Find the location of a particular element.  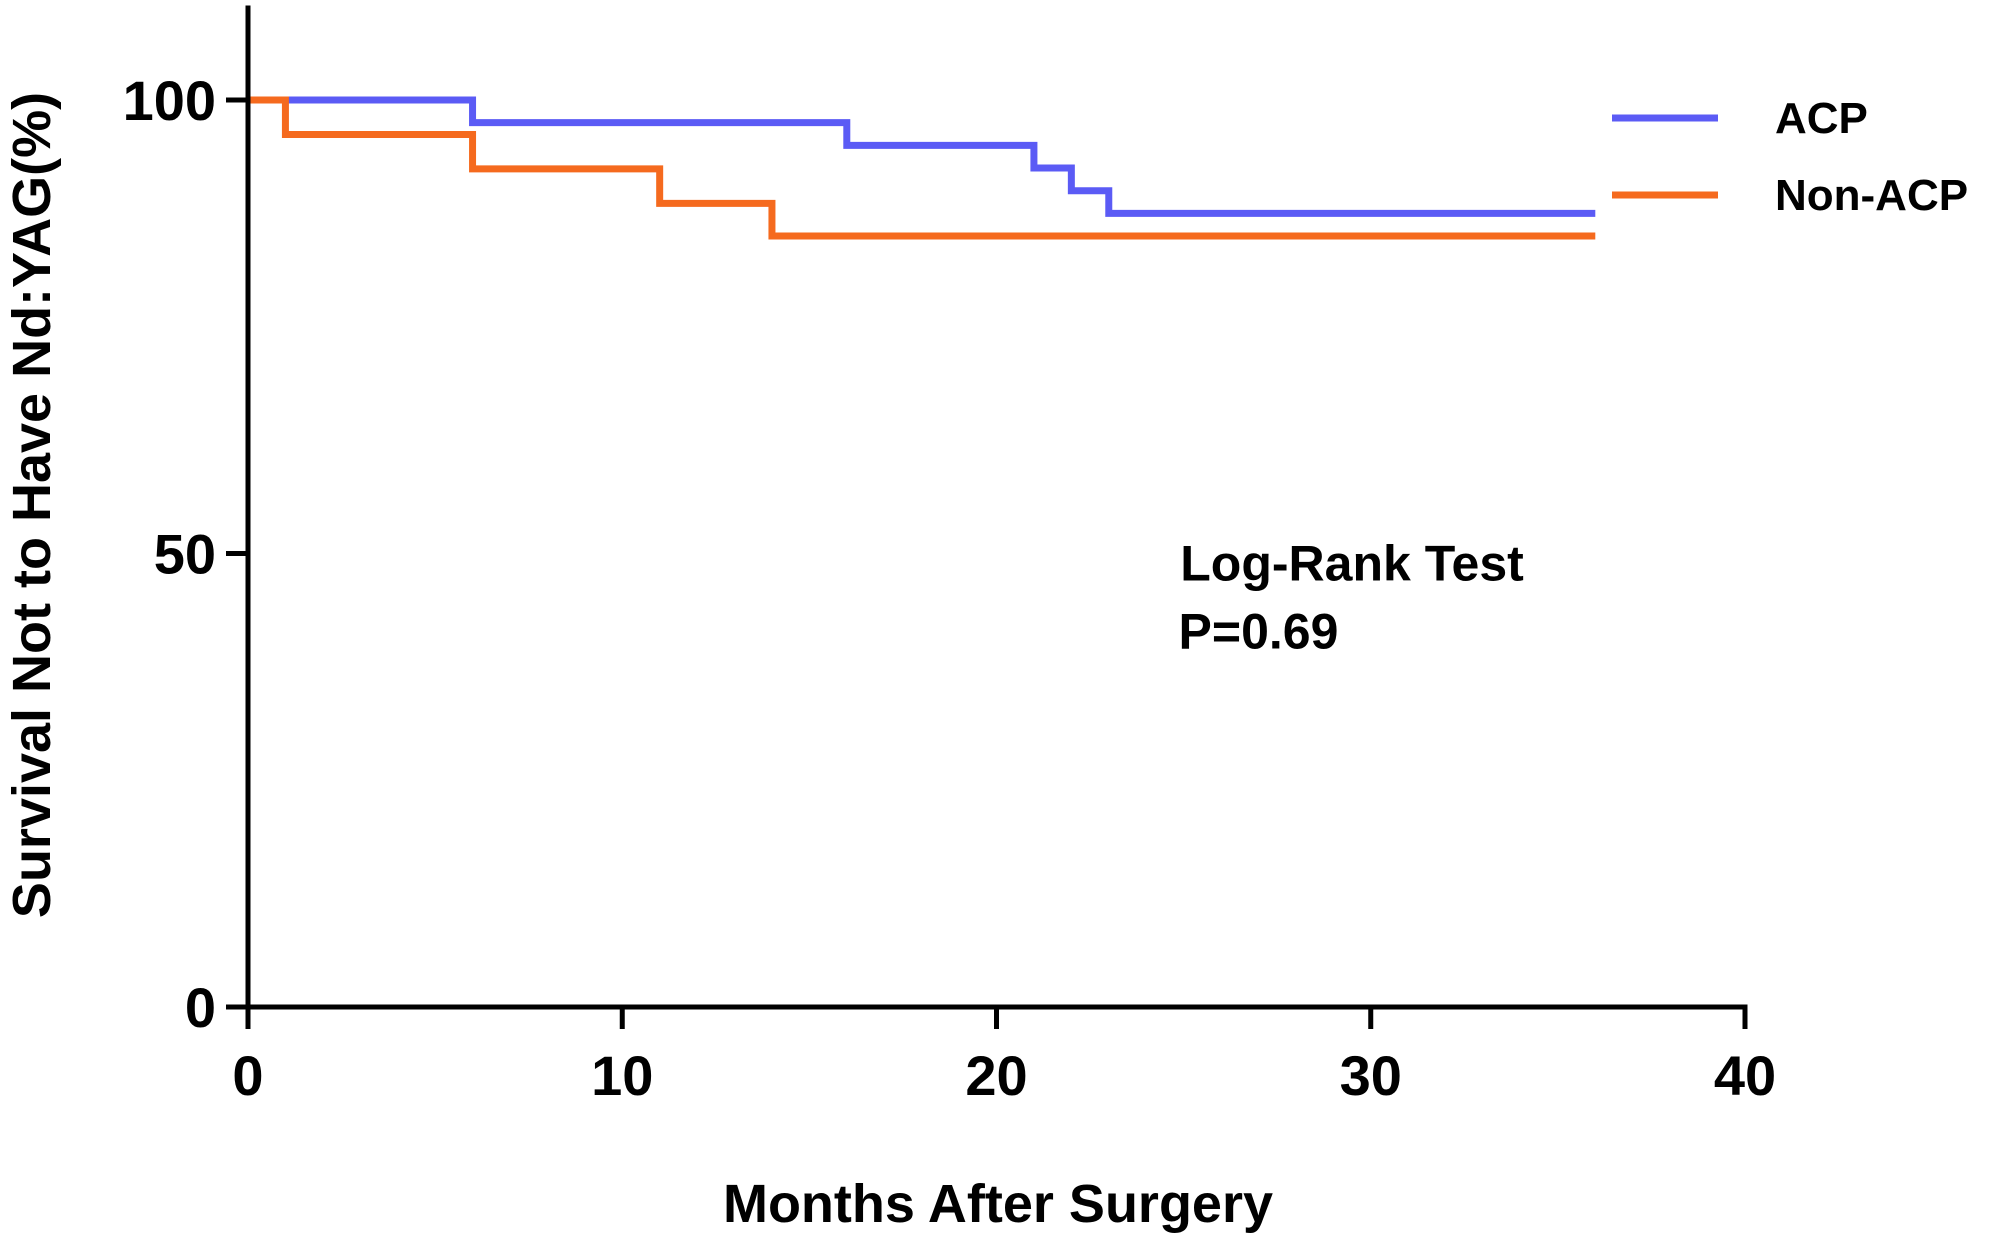

series-line-acp is located at coordinates (922, 156).